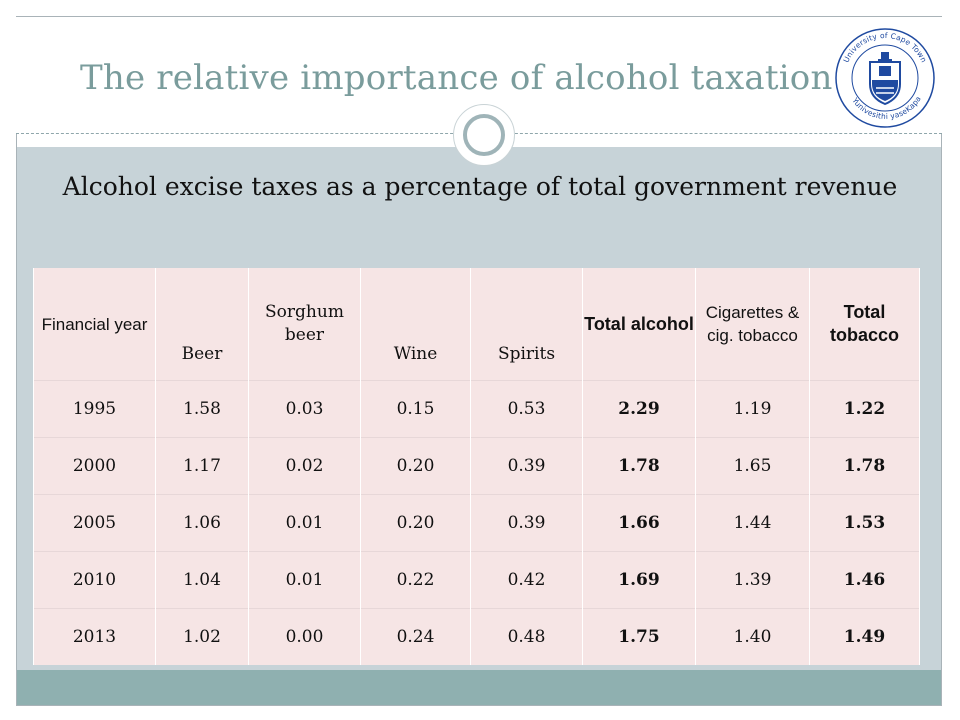 This screenshot has width=960, height=720. I want to click on cell-cigarettes: 1.39, so click(752, 580).